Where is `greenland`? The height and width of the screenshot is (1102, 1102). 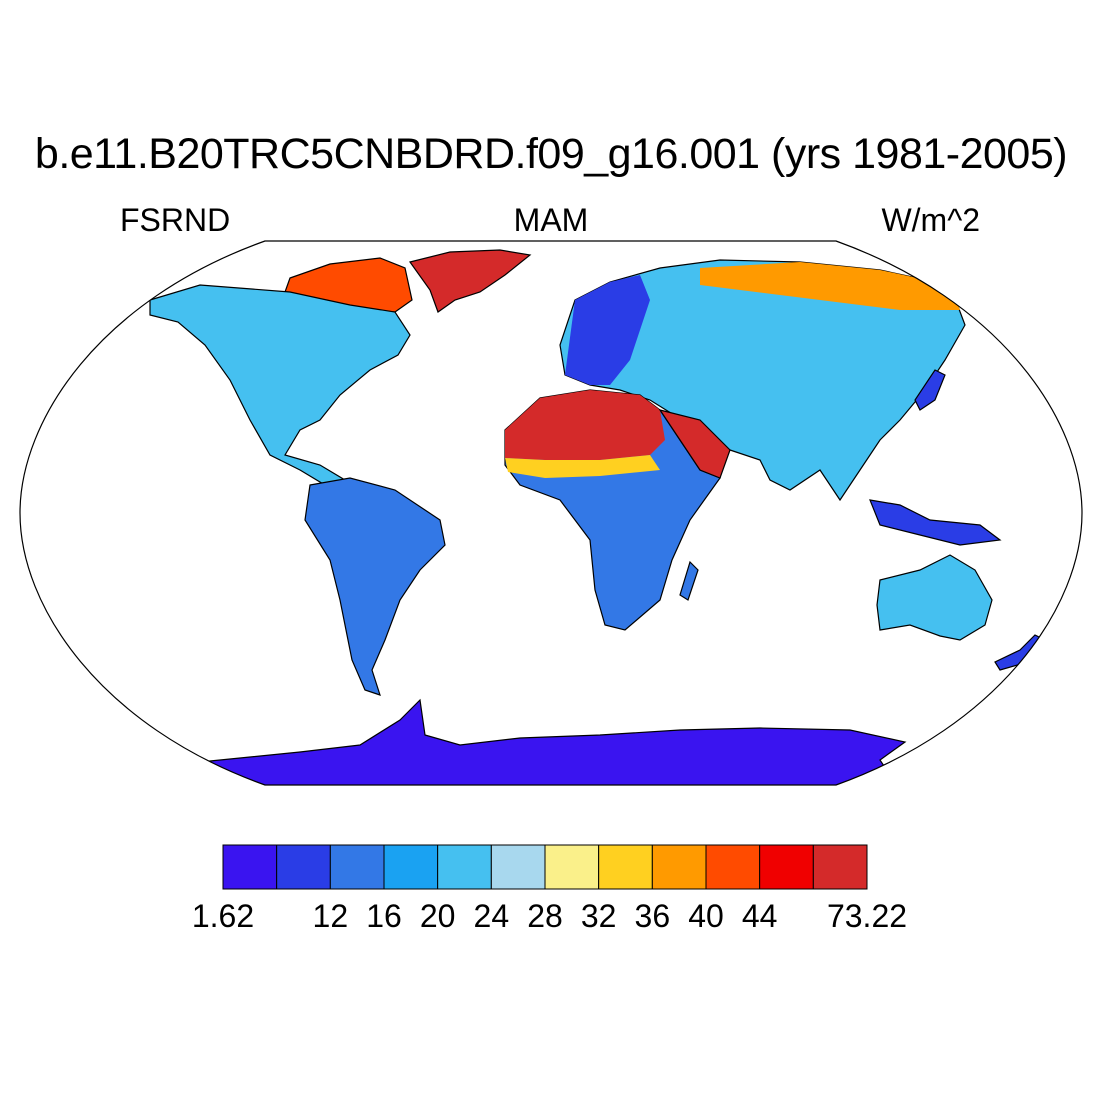 greenland is located at coordinates (470, 281).